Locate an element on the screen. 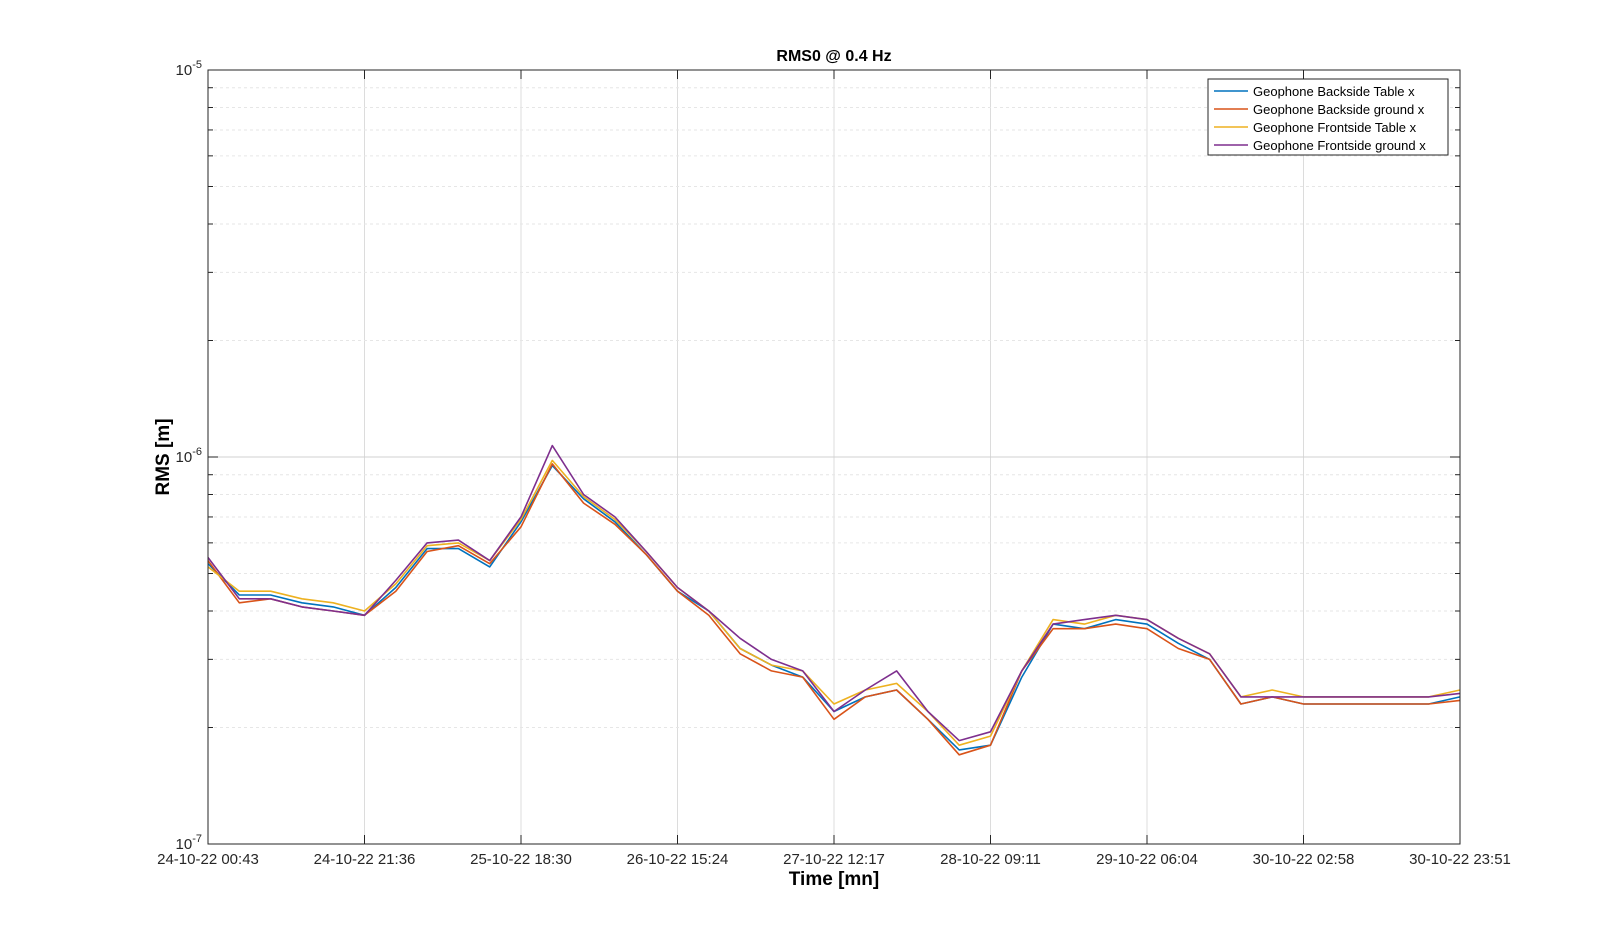  x-tick-label: 26-10-22 15:24 is located at coordinates (678, 859).